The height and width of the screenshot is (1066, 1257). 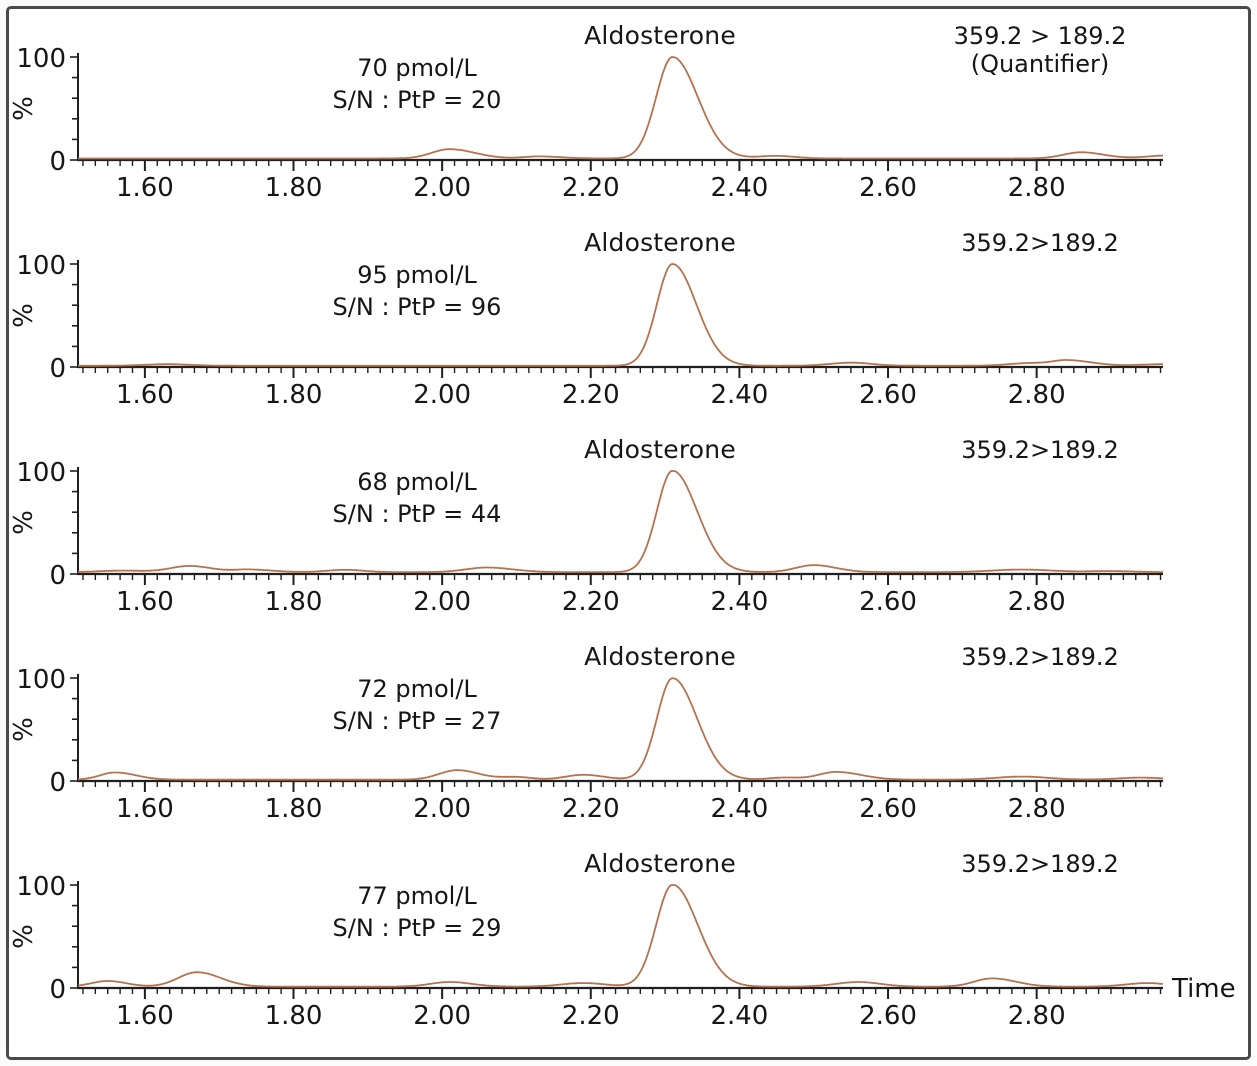 I want to click on transition-label: 359.2 > 189.2 (Quantifier), so click(x=1040, y=50).